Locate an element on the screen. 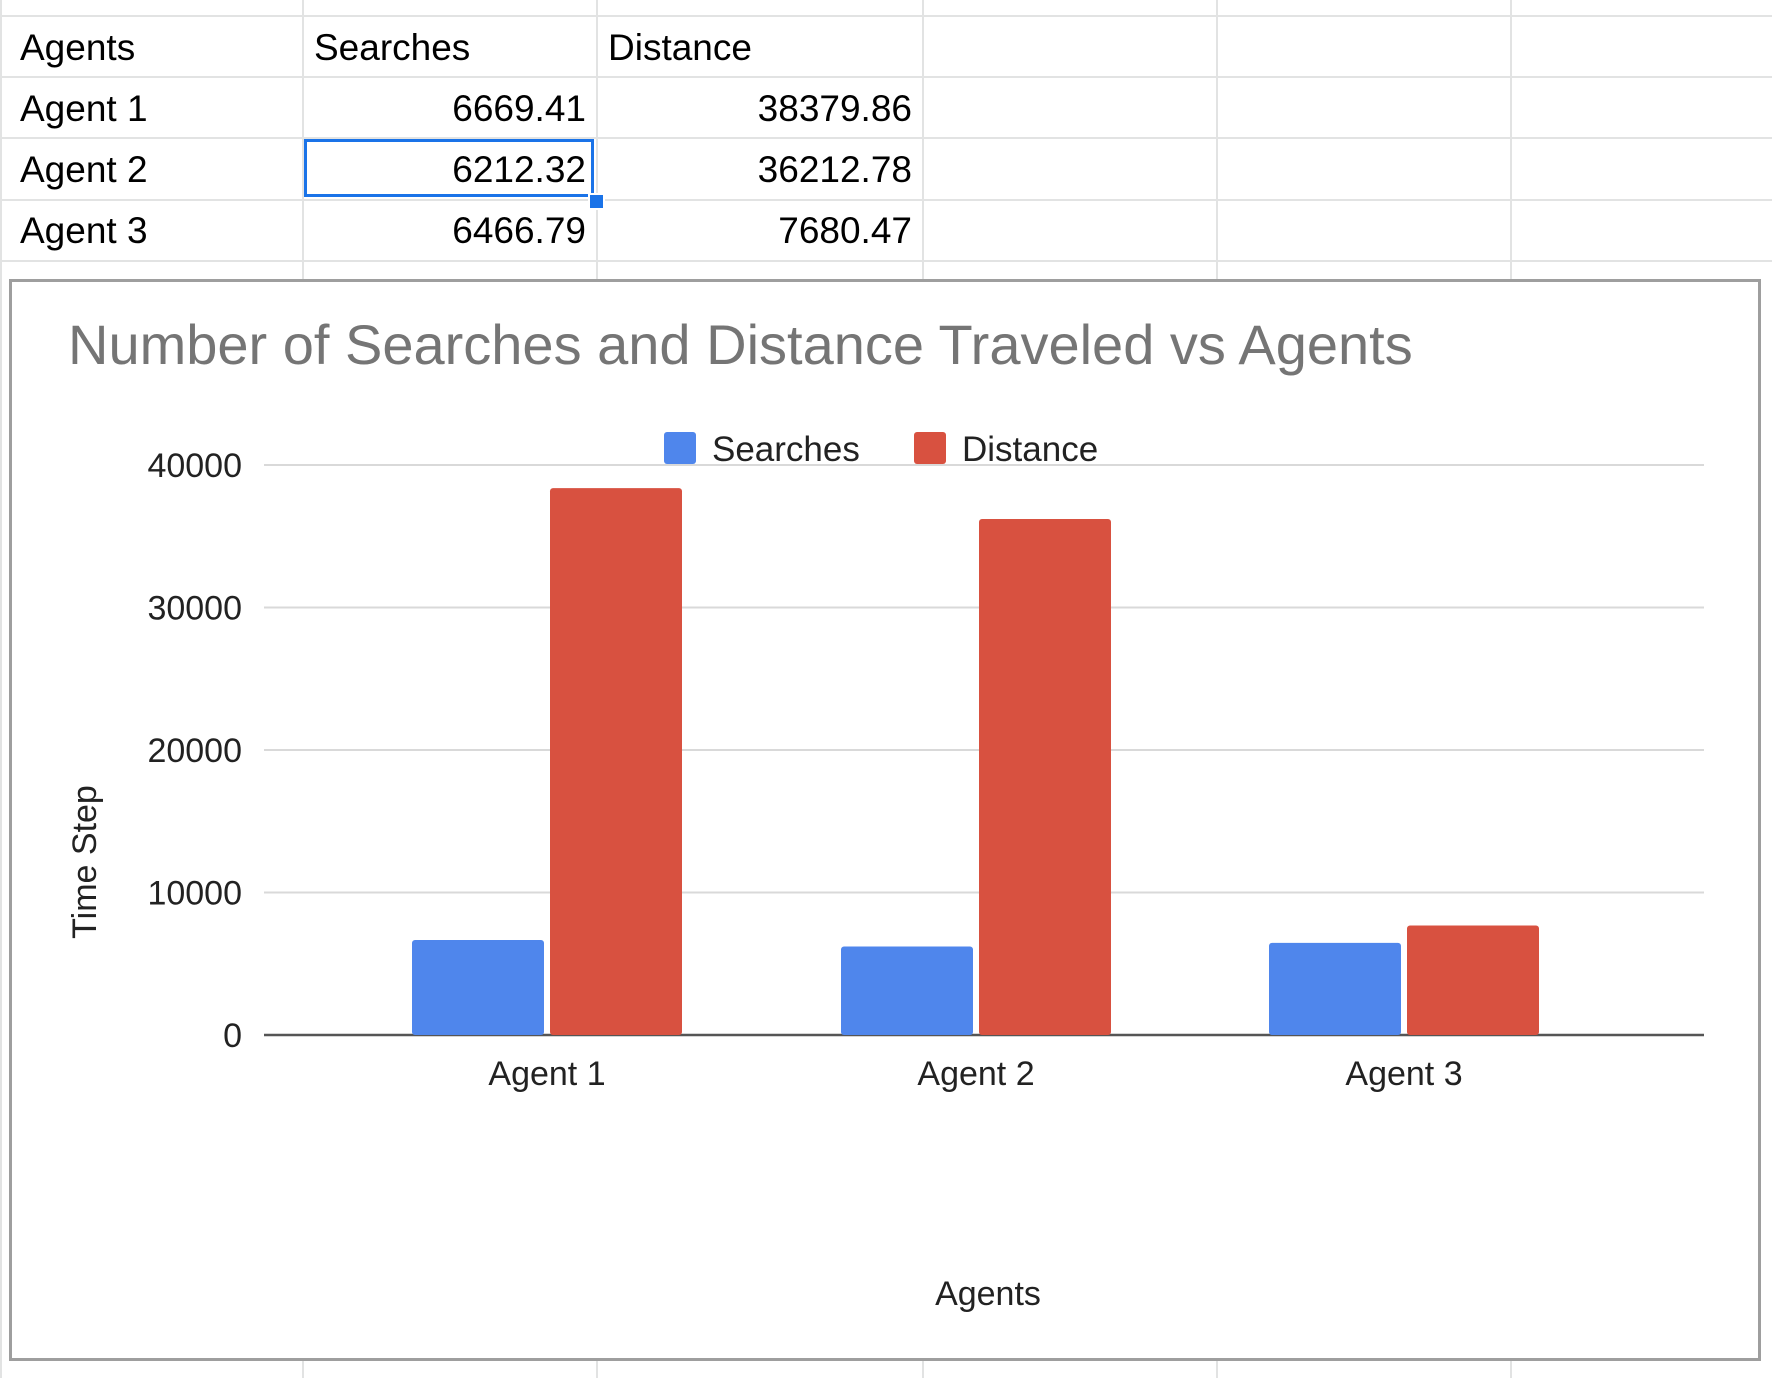 The height and width of the screenshot is (1378, 1772). cell-searches: 6466.79 is located at coordinates (519, 230).